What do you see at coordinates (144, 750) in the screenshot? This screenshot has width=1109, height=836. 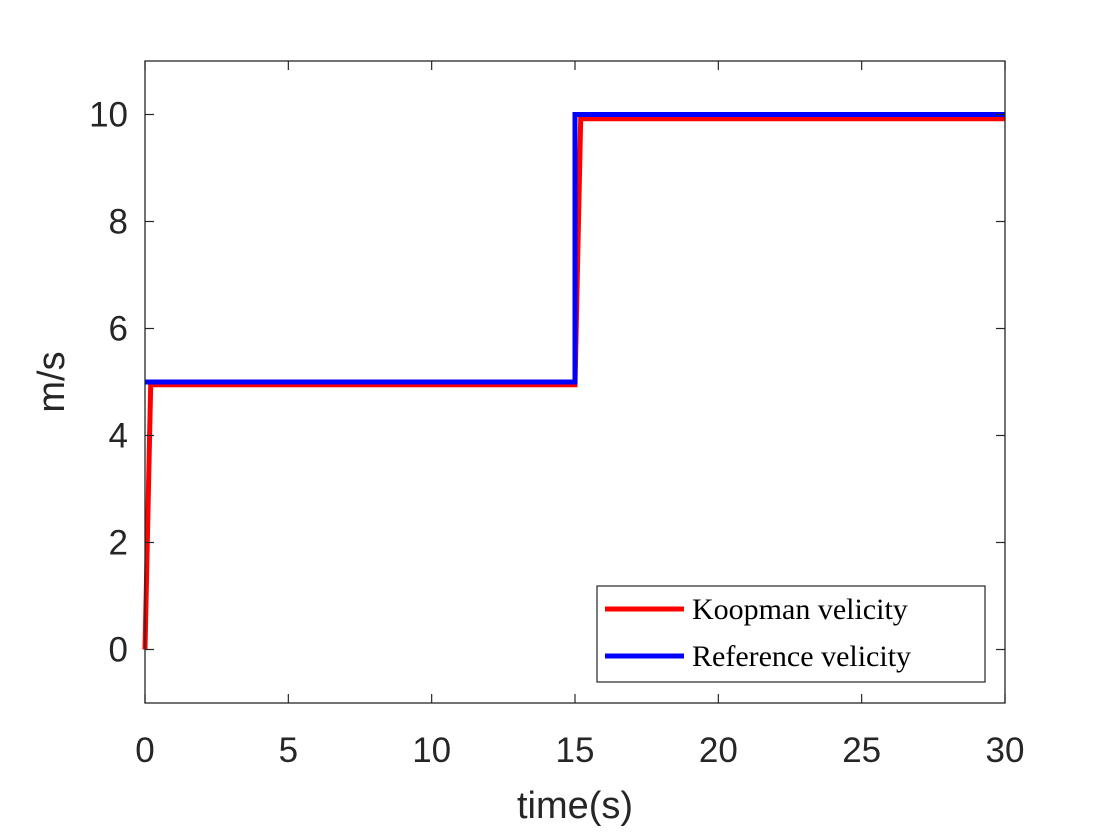 I see `x-tick-label: 0` at bounding box center [144, 750].